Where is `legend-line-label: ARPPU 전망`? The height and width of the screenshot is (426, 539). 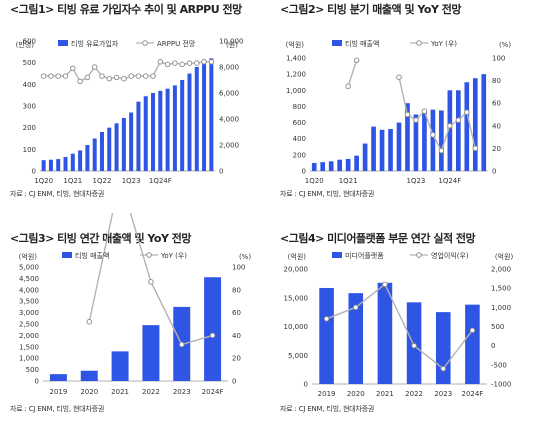
legend-line-label: ARPPU 전망 is located at coordinates (176, 43).